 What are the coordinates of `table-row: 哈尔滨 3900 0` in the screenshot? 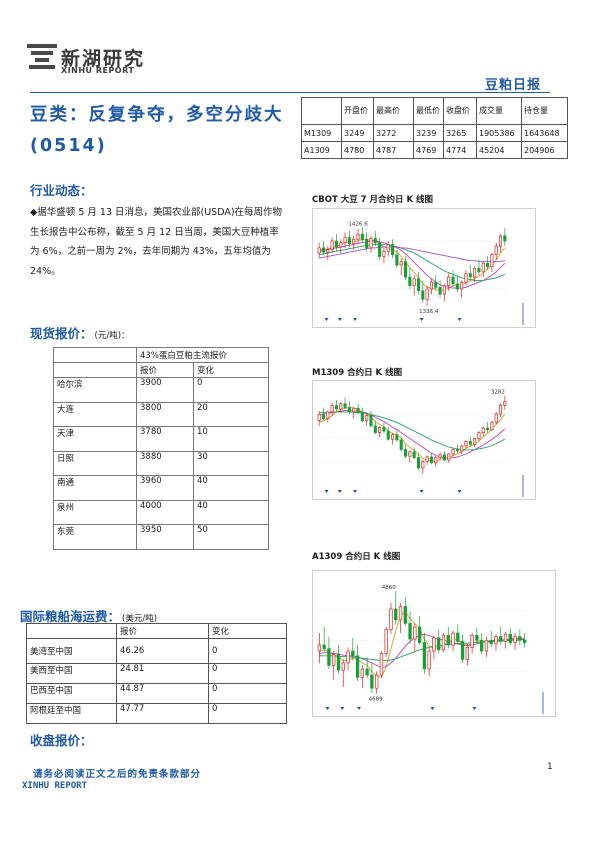 It's located at (161, 390).